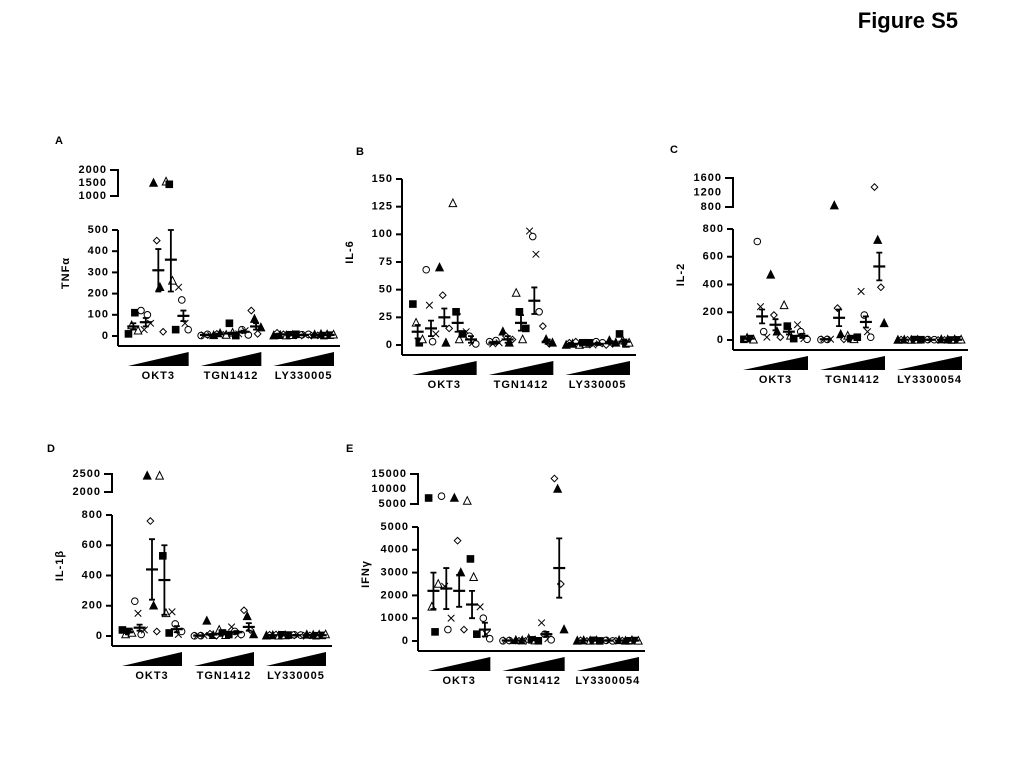 This screenshot has width=1024, height=768. Describe the element at coordinates (386, 262) in the screenshot. I see `y-tick-label: 75` at that location.